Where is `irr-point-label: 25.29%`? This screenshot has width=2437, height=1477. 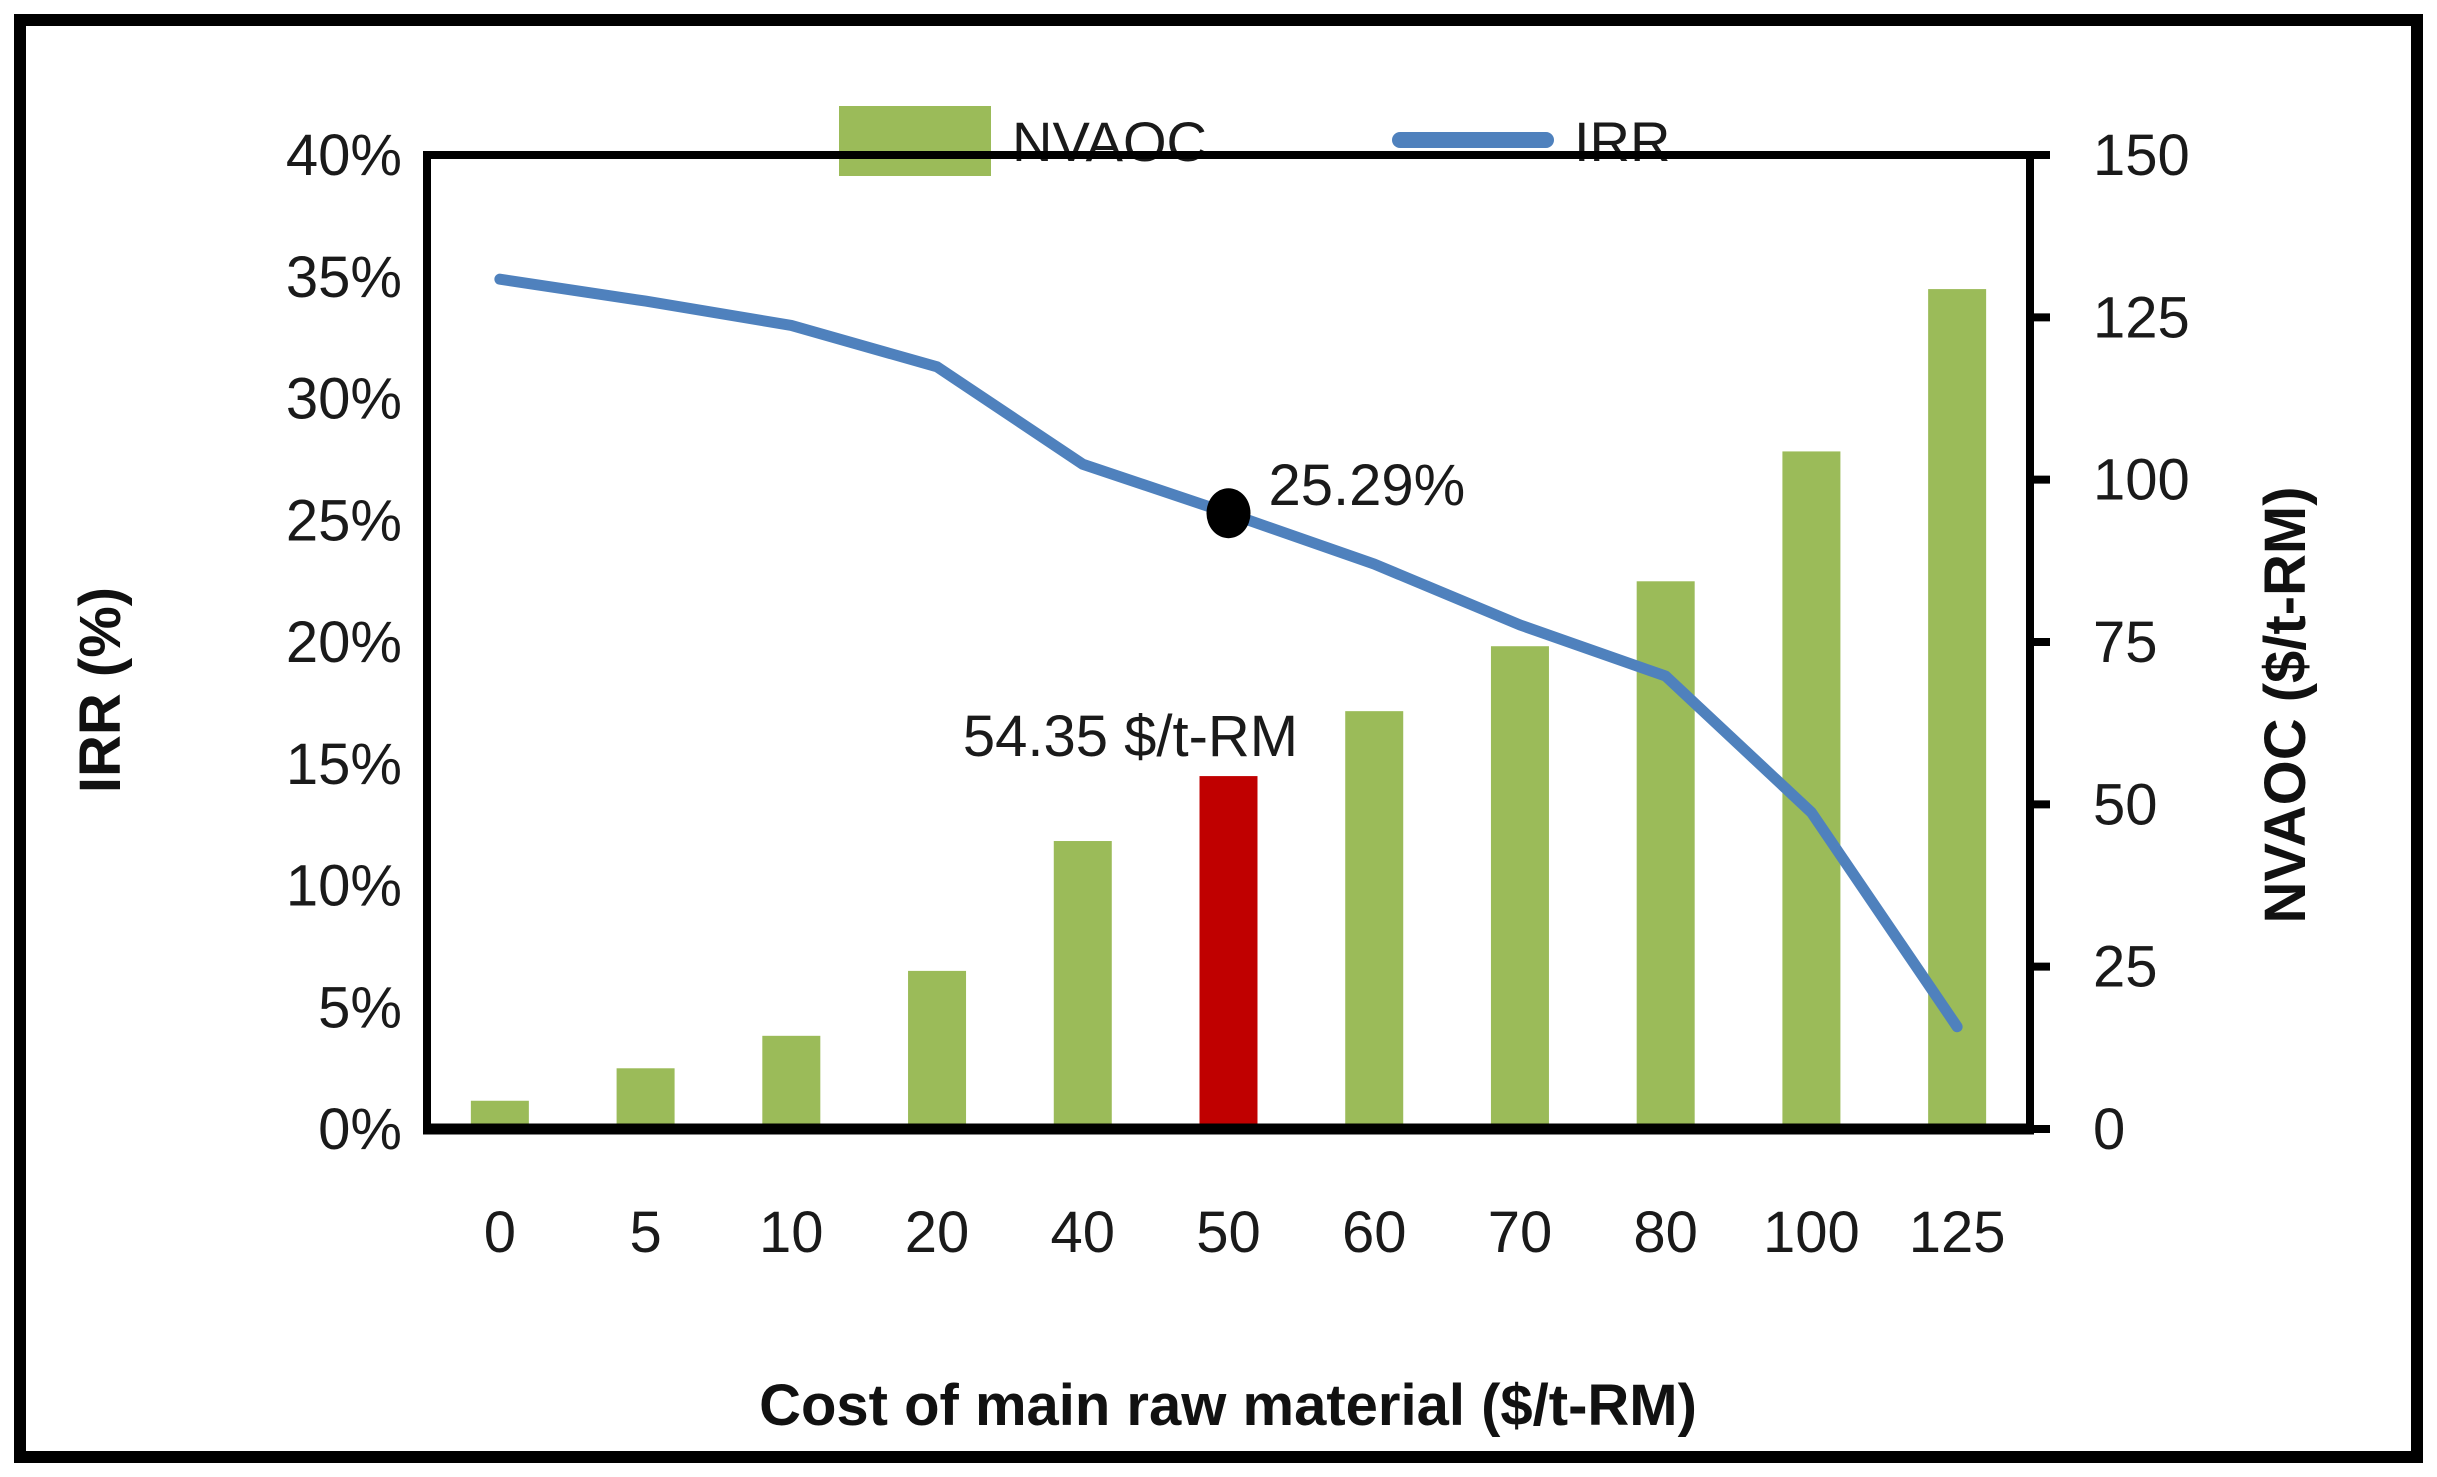
irr-point-label: 25.29% is located at coordinates (1367, 485).